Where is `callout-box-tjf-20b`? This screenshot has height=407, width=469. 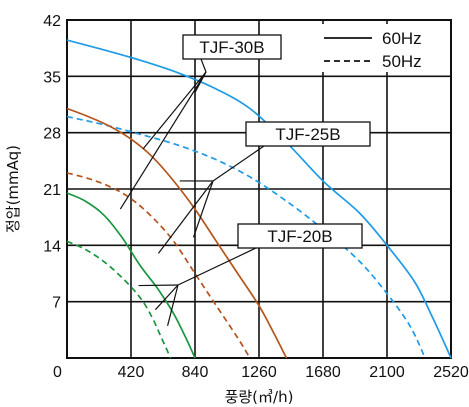 callout-box-tjf-20b is located at coordinates (300, 236).